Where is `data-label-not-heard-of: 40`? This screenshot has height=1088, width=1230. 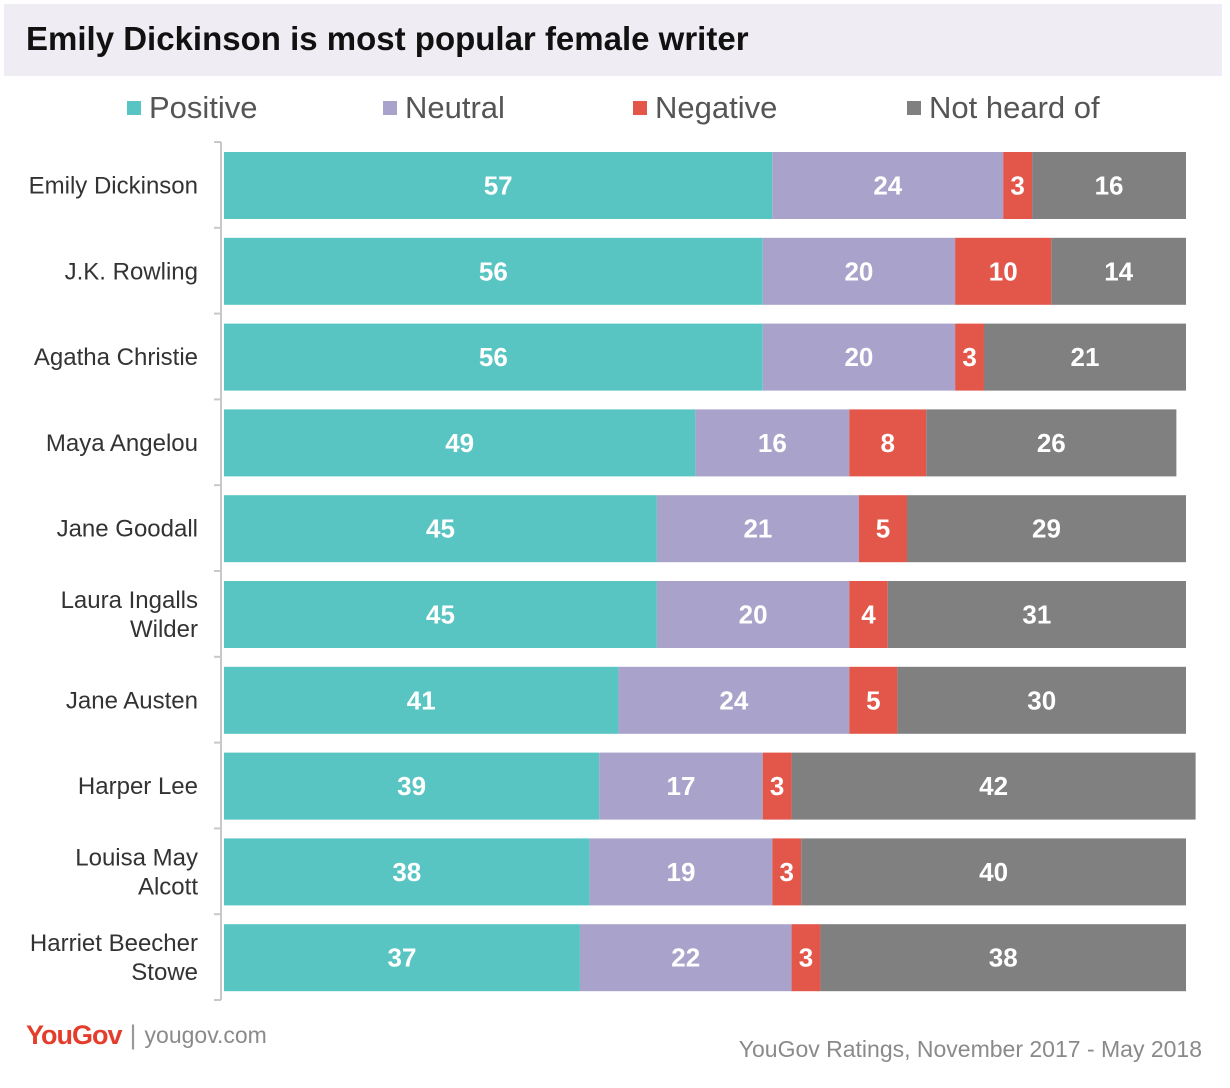
data-label-not-heard-of: 40 is located at coordinates (993, 872).